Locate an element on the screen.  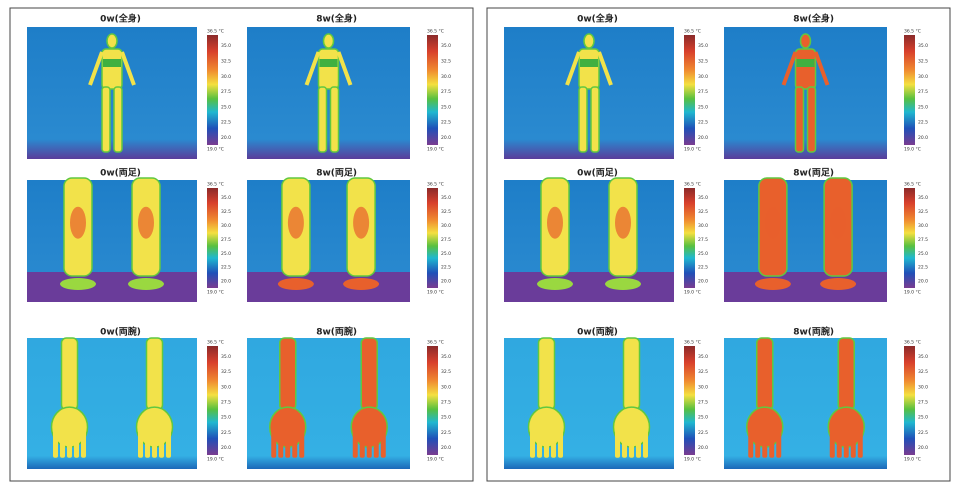
arm is located at coordinates (288, 374).